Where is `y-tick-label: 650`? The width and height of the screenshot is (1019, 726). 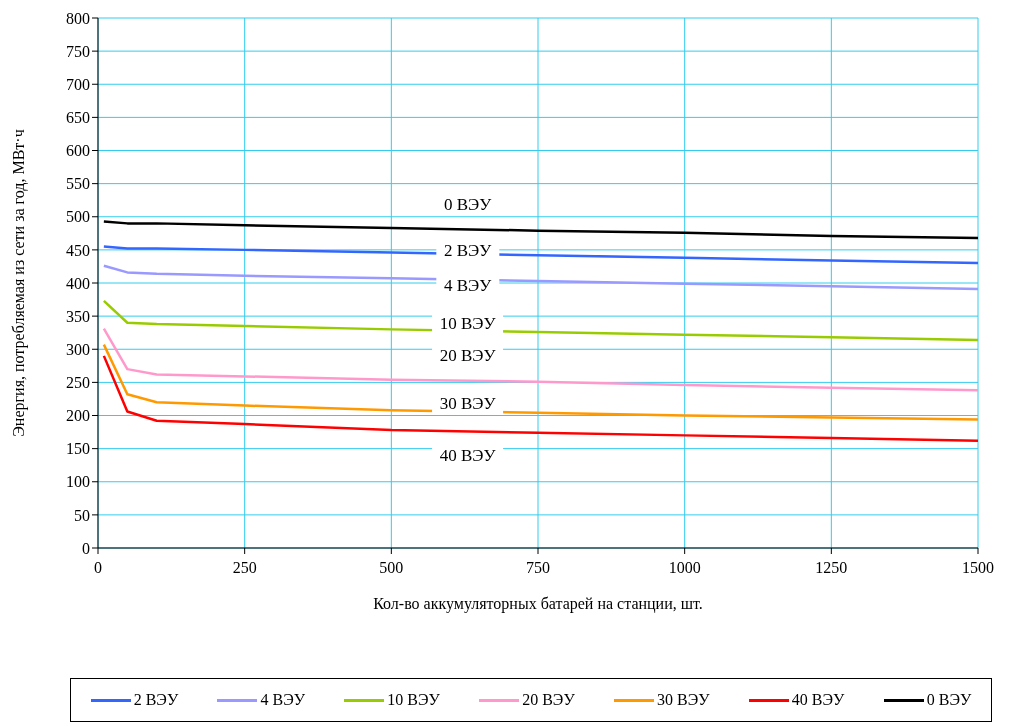
y-tick-label: 650 is located at coordinates (78, 118).